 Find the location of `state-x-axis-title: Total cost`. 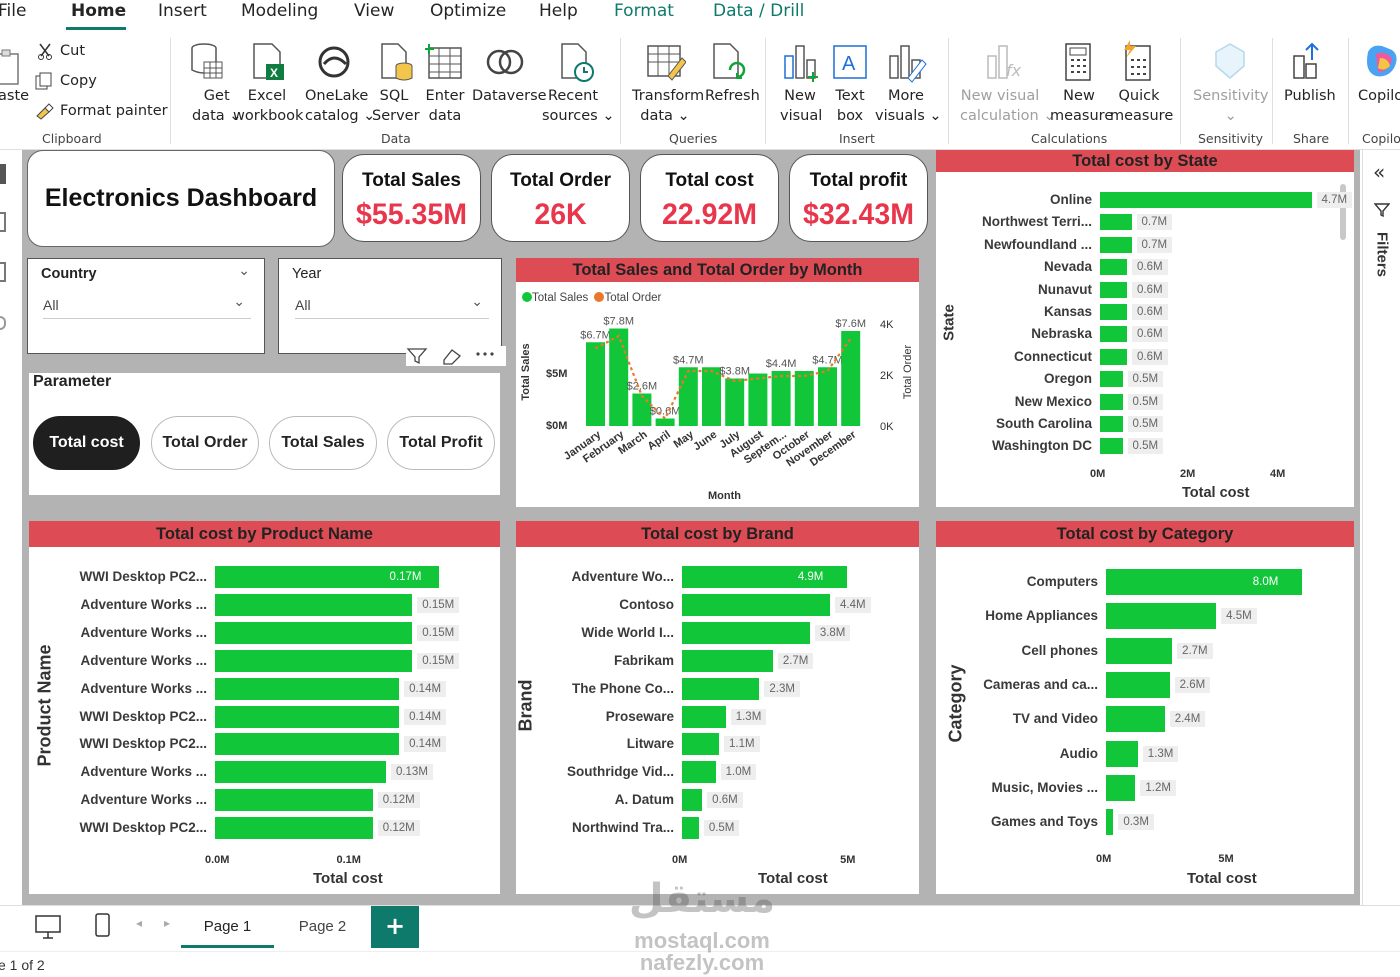

state-x-axis-title: Total cost is located at coordinates (1216, 493).